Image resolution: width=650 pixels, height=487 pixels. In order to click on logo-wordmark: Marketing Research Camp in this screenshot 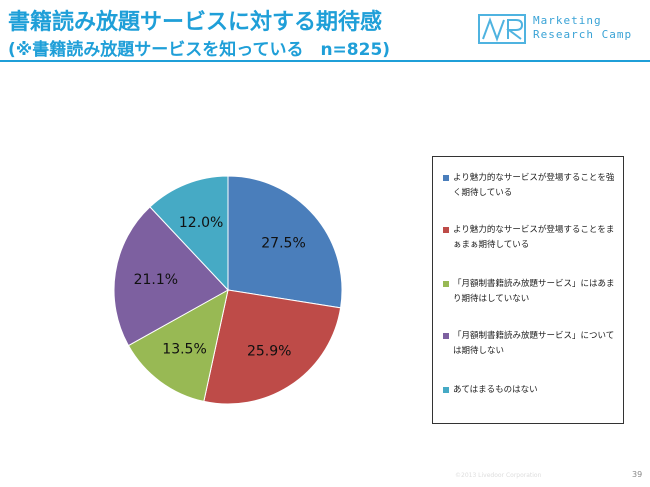, I will do `click(582, 28)`.